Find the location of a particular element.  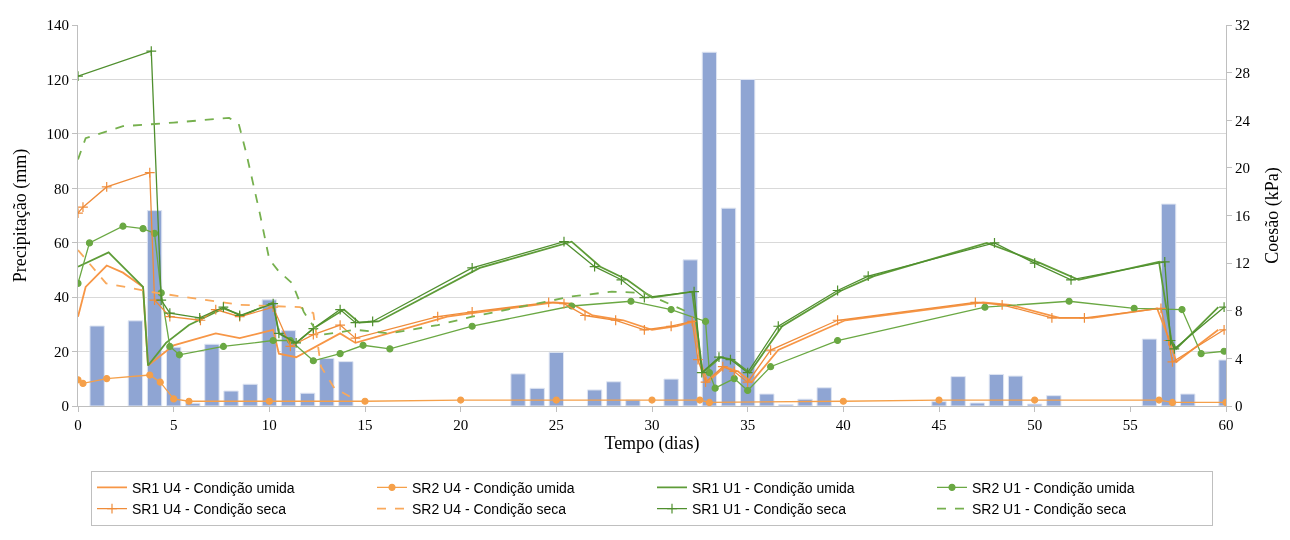

legend-label: SR2 U1 - Condição seca is located at coordinates (1049, 509).